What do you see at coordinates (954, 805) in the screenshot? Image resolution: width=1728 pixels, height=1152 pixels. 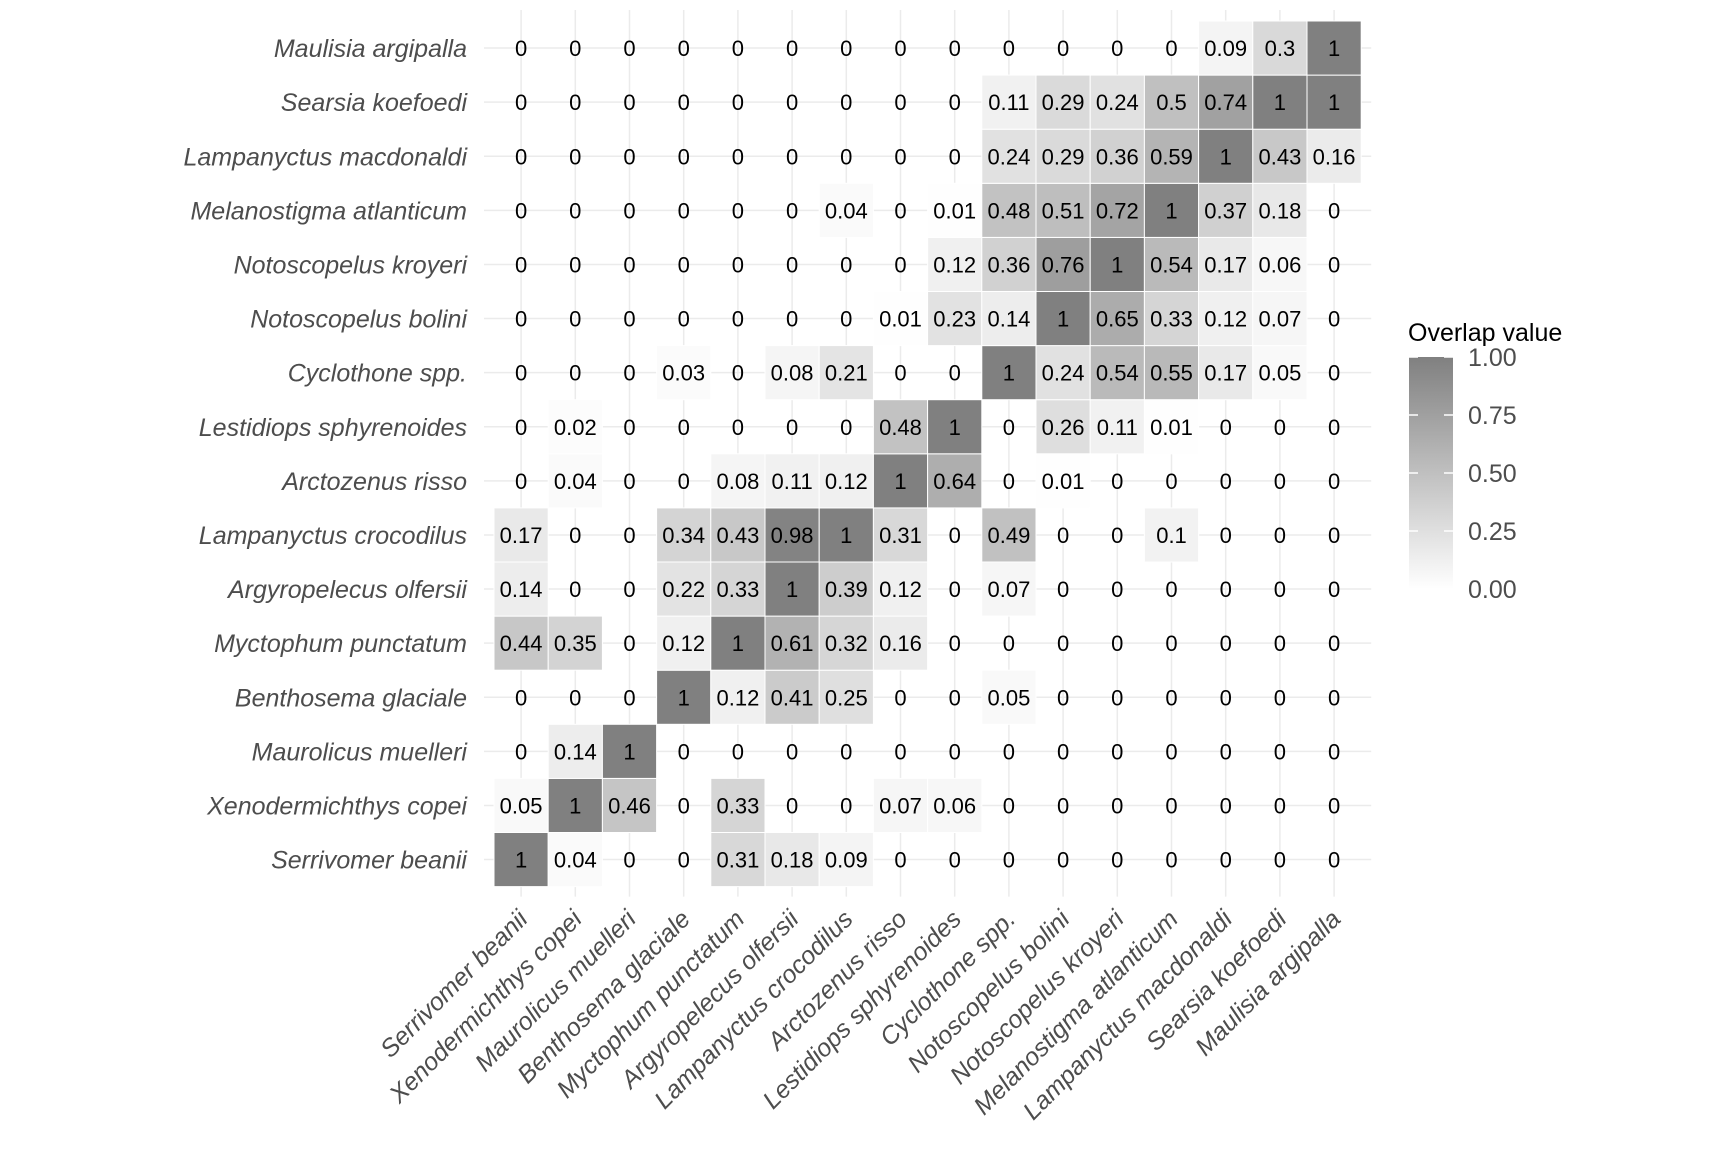 I see `cell-value-label: 0.06` at bounding box center [954, 805].